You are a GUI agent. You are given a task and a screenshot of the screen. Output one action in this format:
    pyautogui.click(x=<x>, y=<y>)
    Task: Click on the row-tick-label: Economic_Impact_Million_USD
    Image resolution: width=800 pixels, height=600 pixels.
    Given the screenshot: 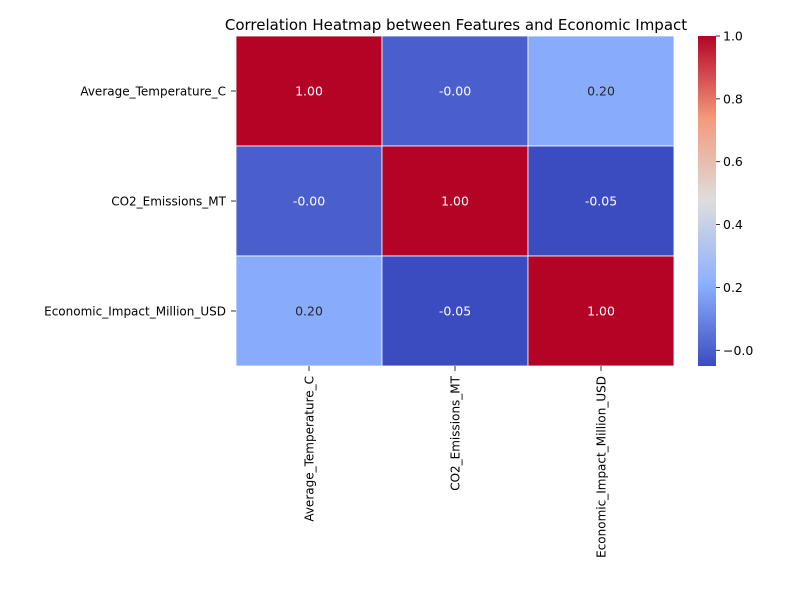 What is the action you would take?
    pyautogui.click(x=135, y=312)
    